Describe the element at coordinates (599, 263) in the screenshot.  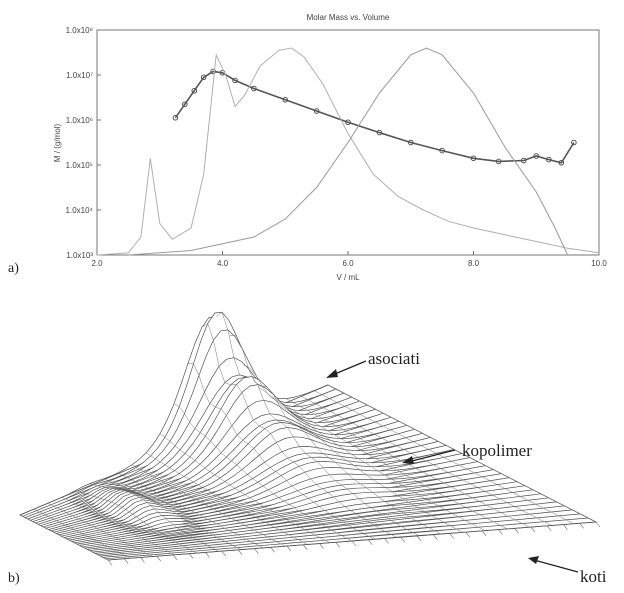
I see `x-tick-label: 10.0` at that location.